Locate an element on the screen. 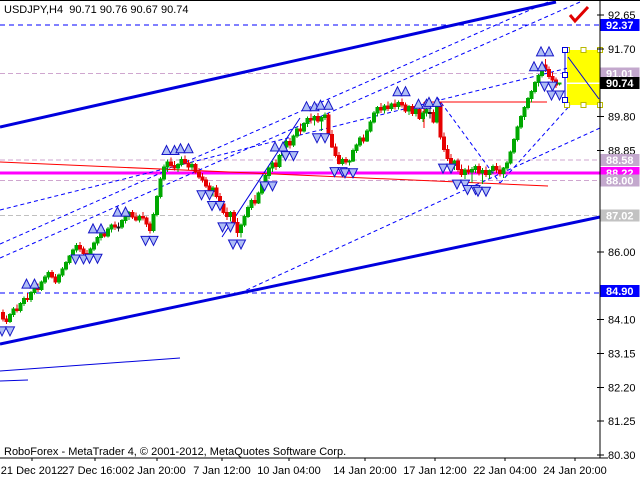  thin-blue-b is located at coordinates (14, 380).